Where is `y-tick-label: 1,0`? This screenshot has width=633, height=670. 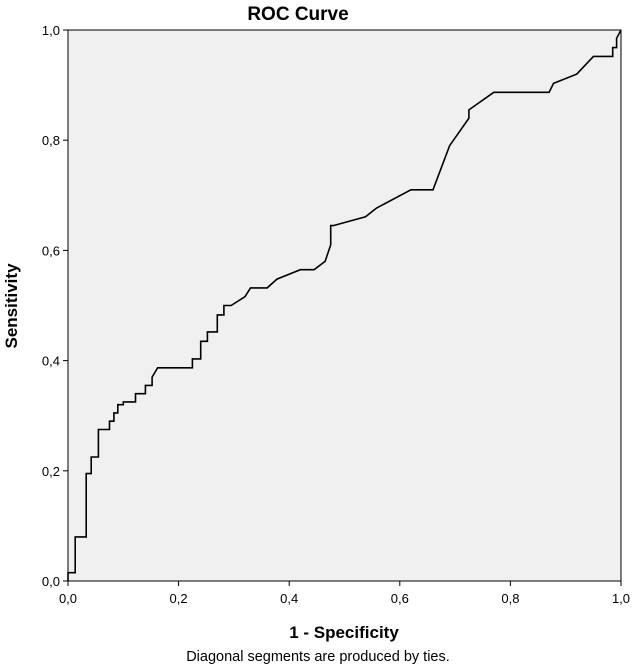 y-tick-label: 1,0 is located at coordinates (51, 30).